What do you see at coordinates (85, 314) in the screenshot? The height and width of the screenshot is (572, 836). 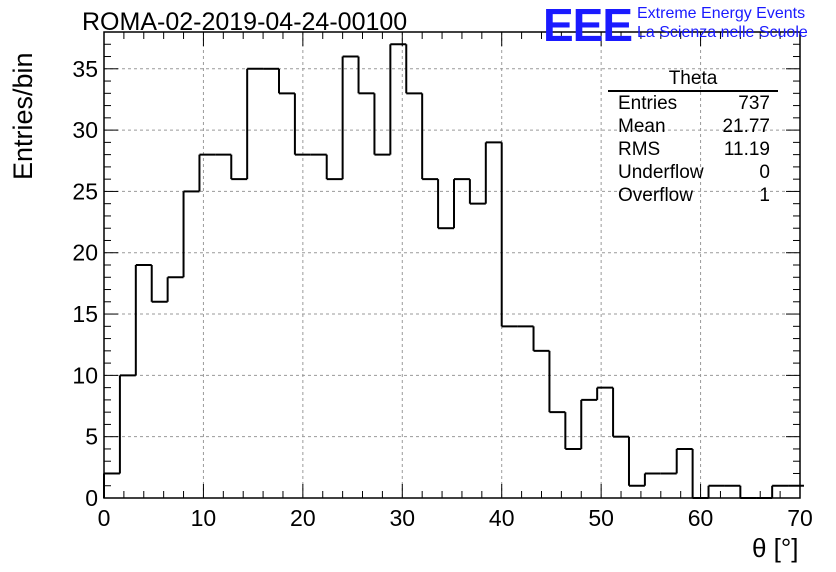 I see `y-tick-label: 15` at bounding box center [85, 314].